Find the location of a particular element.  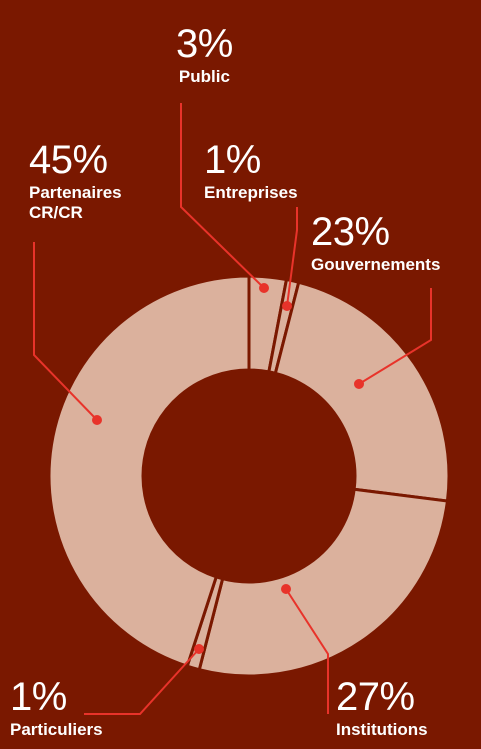

leader-line-particuliers is located at coordinates (142, 681).